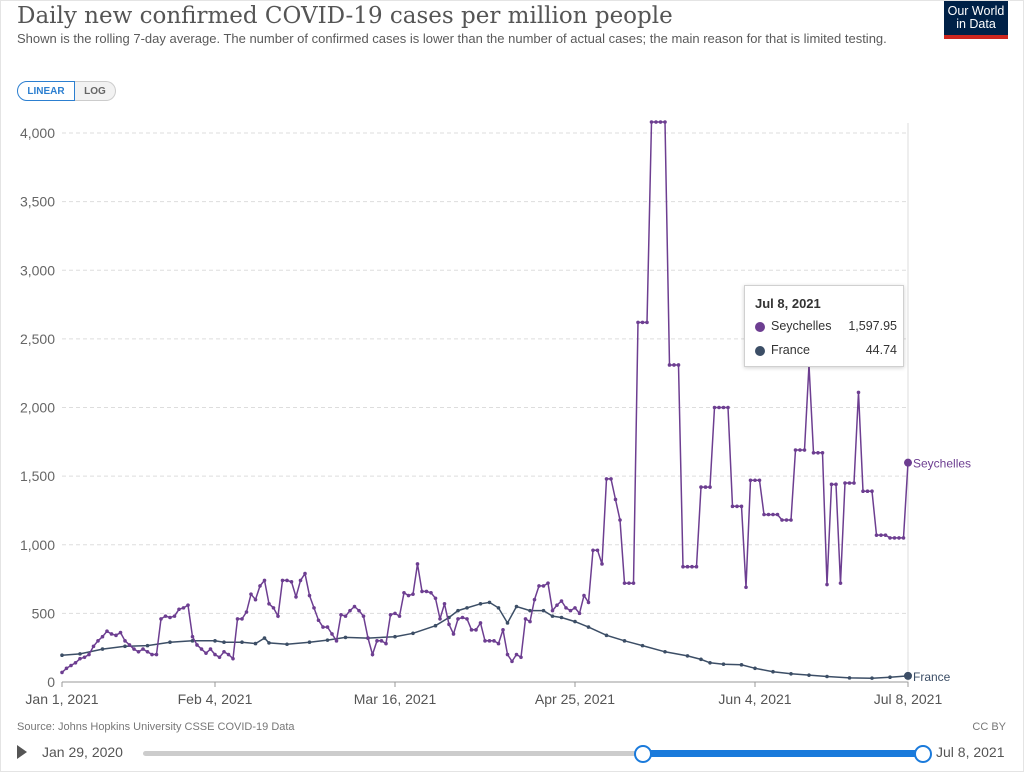 The image size is (1024, 772). What do you see at coordinates (754, 699) in the screenshot?
I see `x-tick-label: Jun 4, 2021` at bounding box center [754, 699].